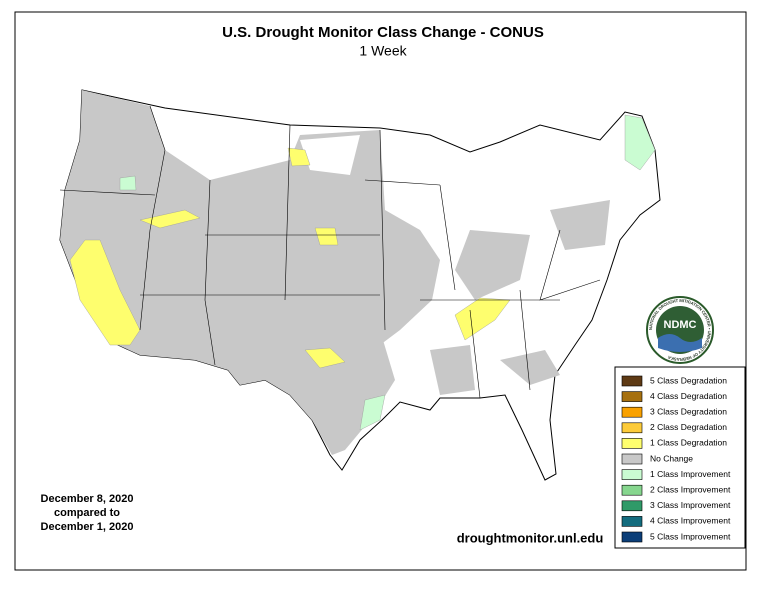 Image resolution: width=767 pixels, height=593 pixels. What do you see at coordinates (680, 325) in the screenshot?
I see `logo-text: NDMC` at bounding box center [680, 325].